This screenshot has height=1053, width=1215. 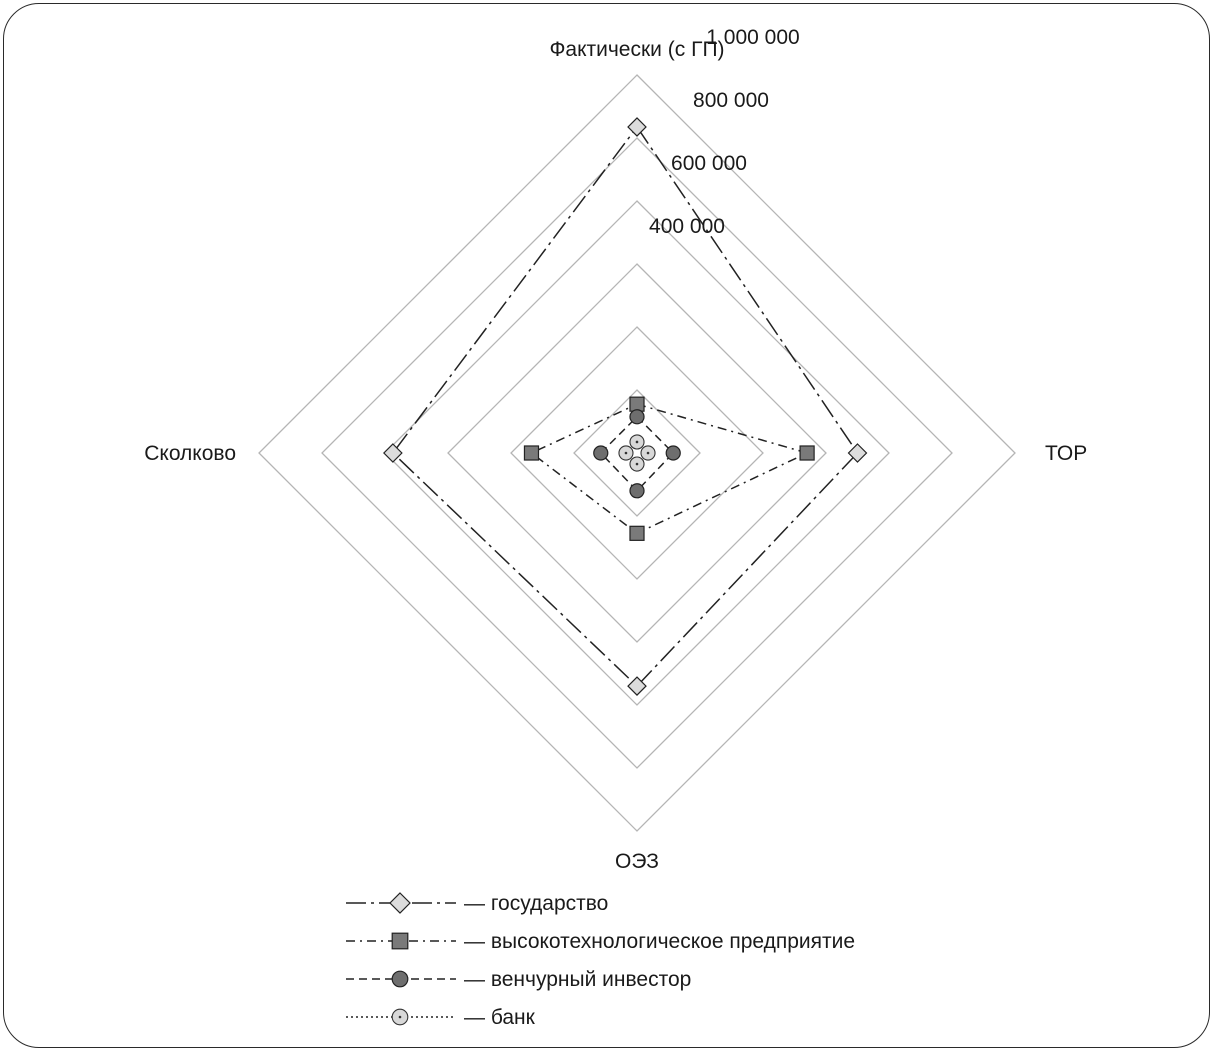 I want to click on legend-item: — высокотехнологическое предприятие, so click(x=600, y=941).